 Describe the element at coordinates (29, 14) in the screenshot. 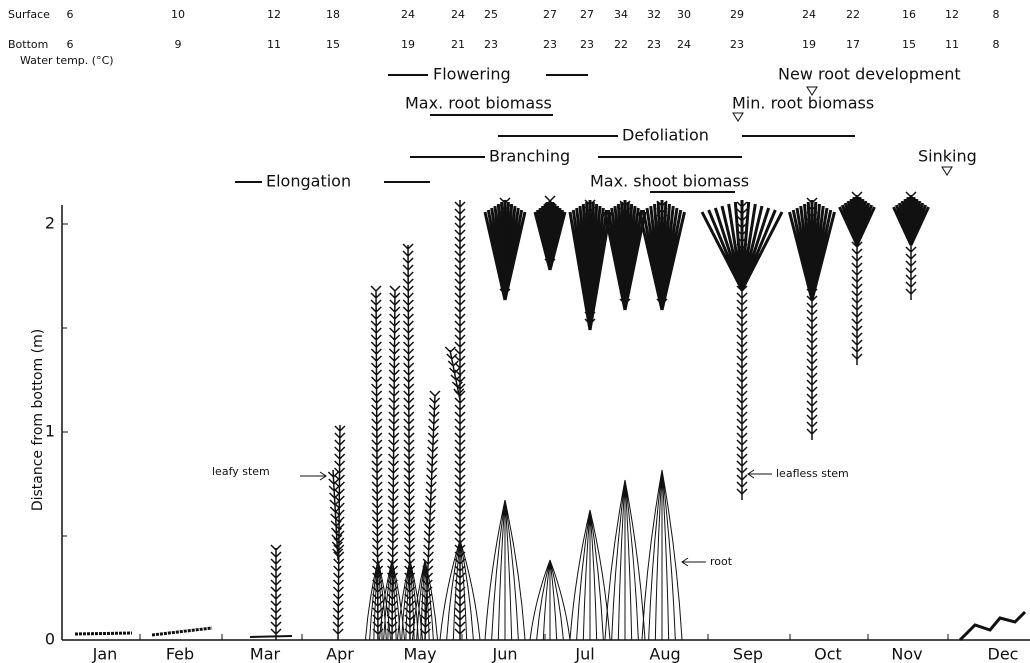

I see `row-label: Surface` at that location.